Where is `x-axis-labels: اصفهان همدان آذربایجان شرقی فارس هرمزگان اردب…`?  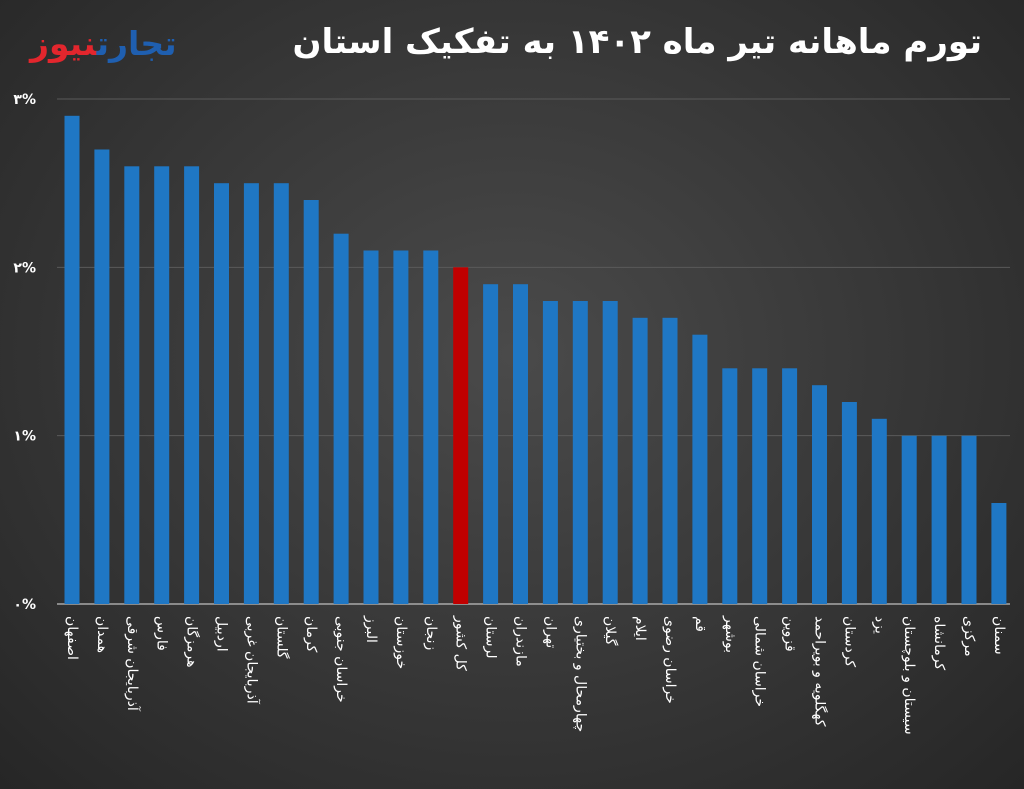
x-axis-labels: اصفهان همدان آذربایجان شرقی فارس هرمزگان اردب… is located at coordinates (535, 675).